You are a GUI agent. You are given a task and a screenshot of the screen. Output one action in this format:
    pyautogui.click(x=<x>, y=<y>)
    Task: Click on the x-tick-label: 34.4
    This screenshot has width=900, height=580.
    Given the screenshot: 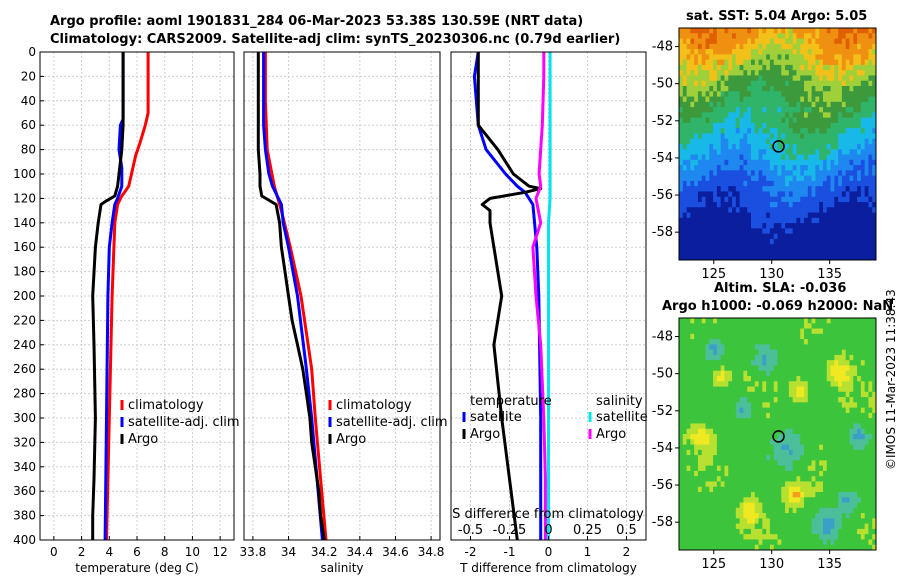 What is the action you would take?
    pyautogui.click(x=359, y=552)
    